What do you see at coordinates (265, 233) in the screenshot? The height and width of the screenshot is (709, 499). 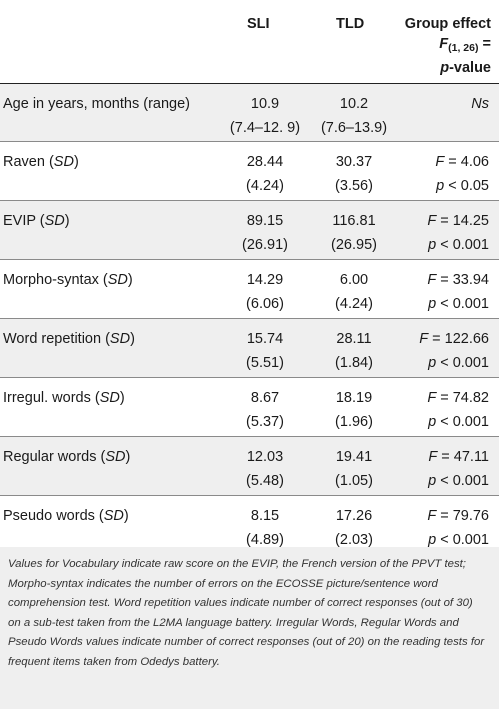 I see `cell-sli: 89.15 (26.91)` at bounding box center [265, 233].